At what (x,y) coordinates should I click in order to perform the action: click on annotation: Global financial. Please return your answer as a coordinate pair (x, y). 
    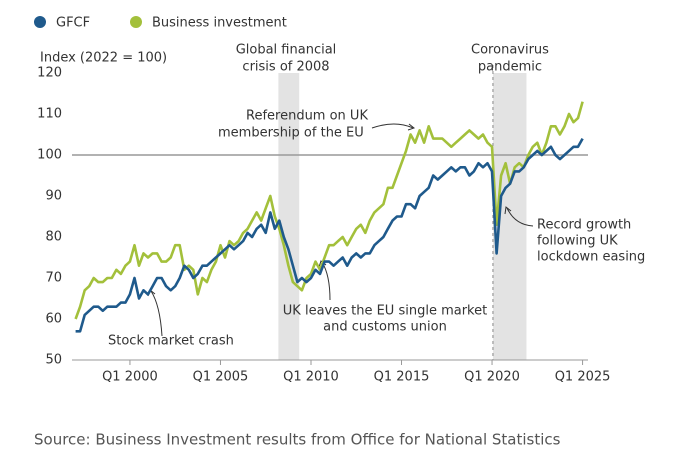
    Looking at the image, I should click on (286, 50).